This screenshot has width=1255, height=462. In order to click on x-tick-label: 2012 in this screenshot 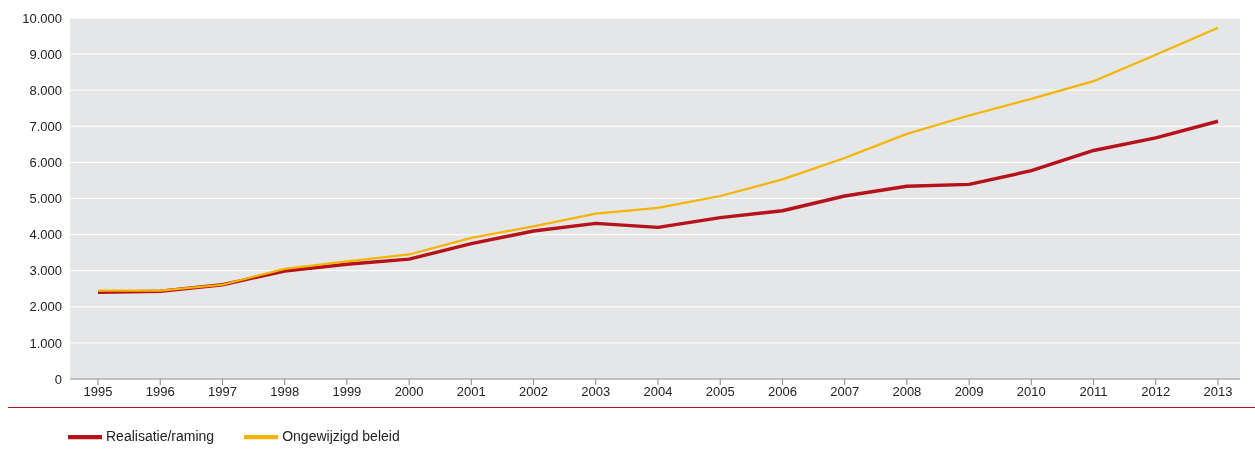, I will do `click(1156, 392)`.